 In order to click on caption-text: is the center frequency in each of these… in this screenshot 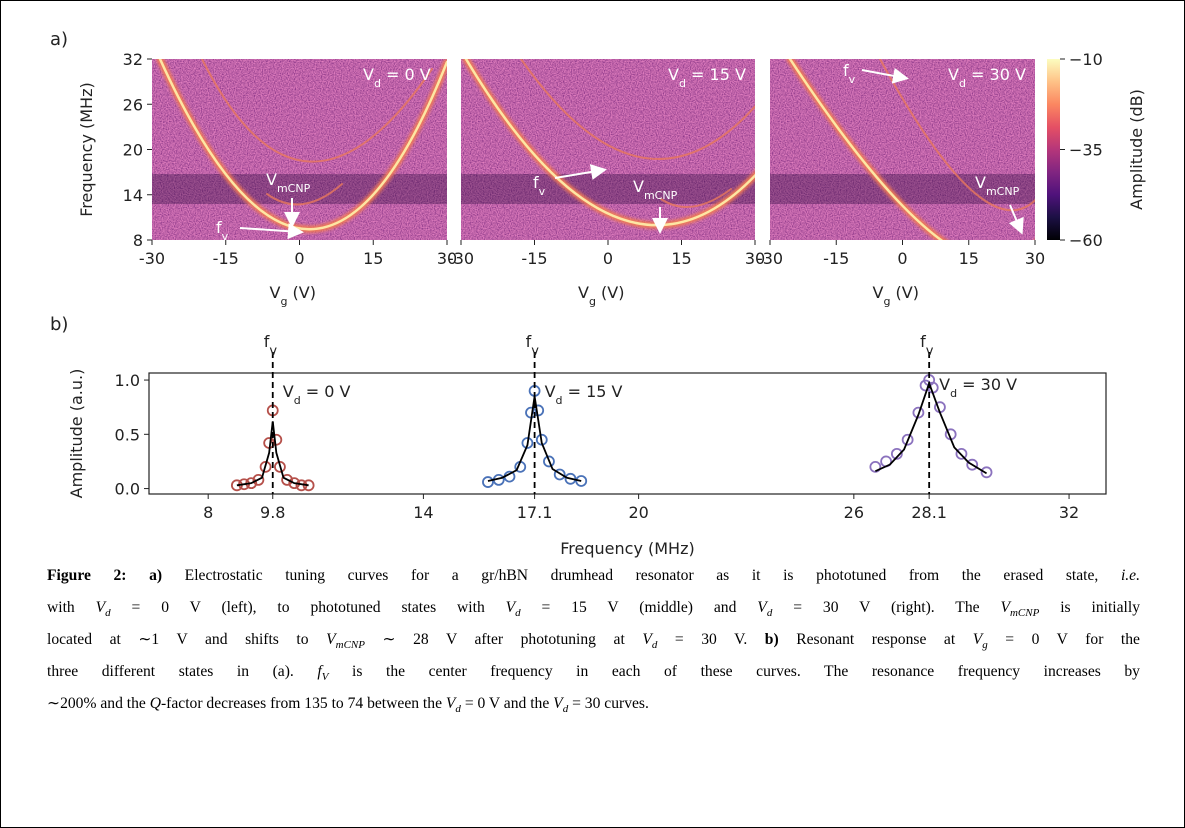, I will do `click(734, 671)`.